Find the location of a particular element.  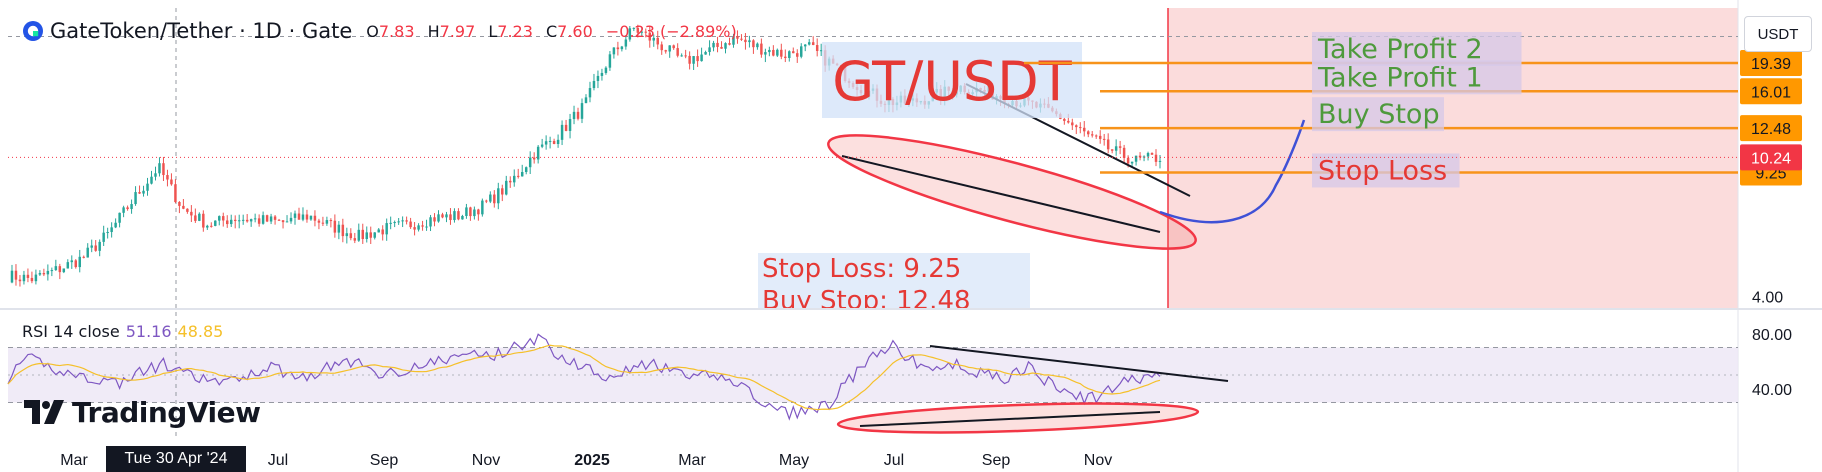

high-label: H is located at coordinates (433, 31).